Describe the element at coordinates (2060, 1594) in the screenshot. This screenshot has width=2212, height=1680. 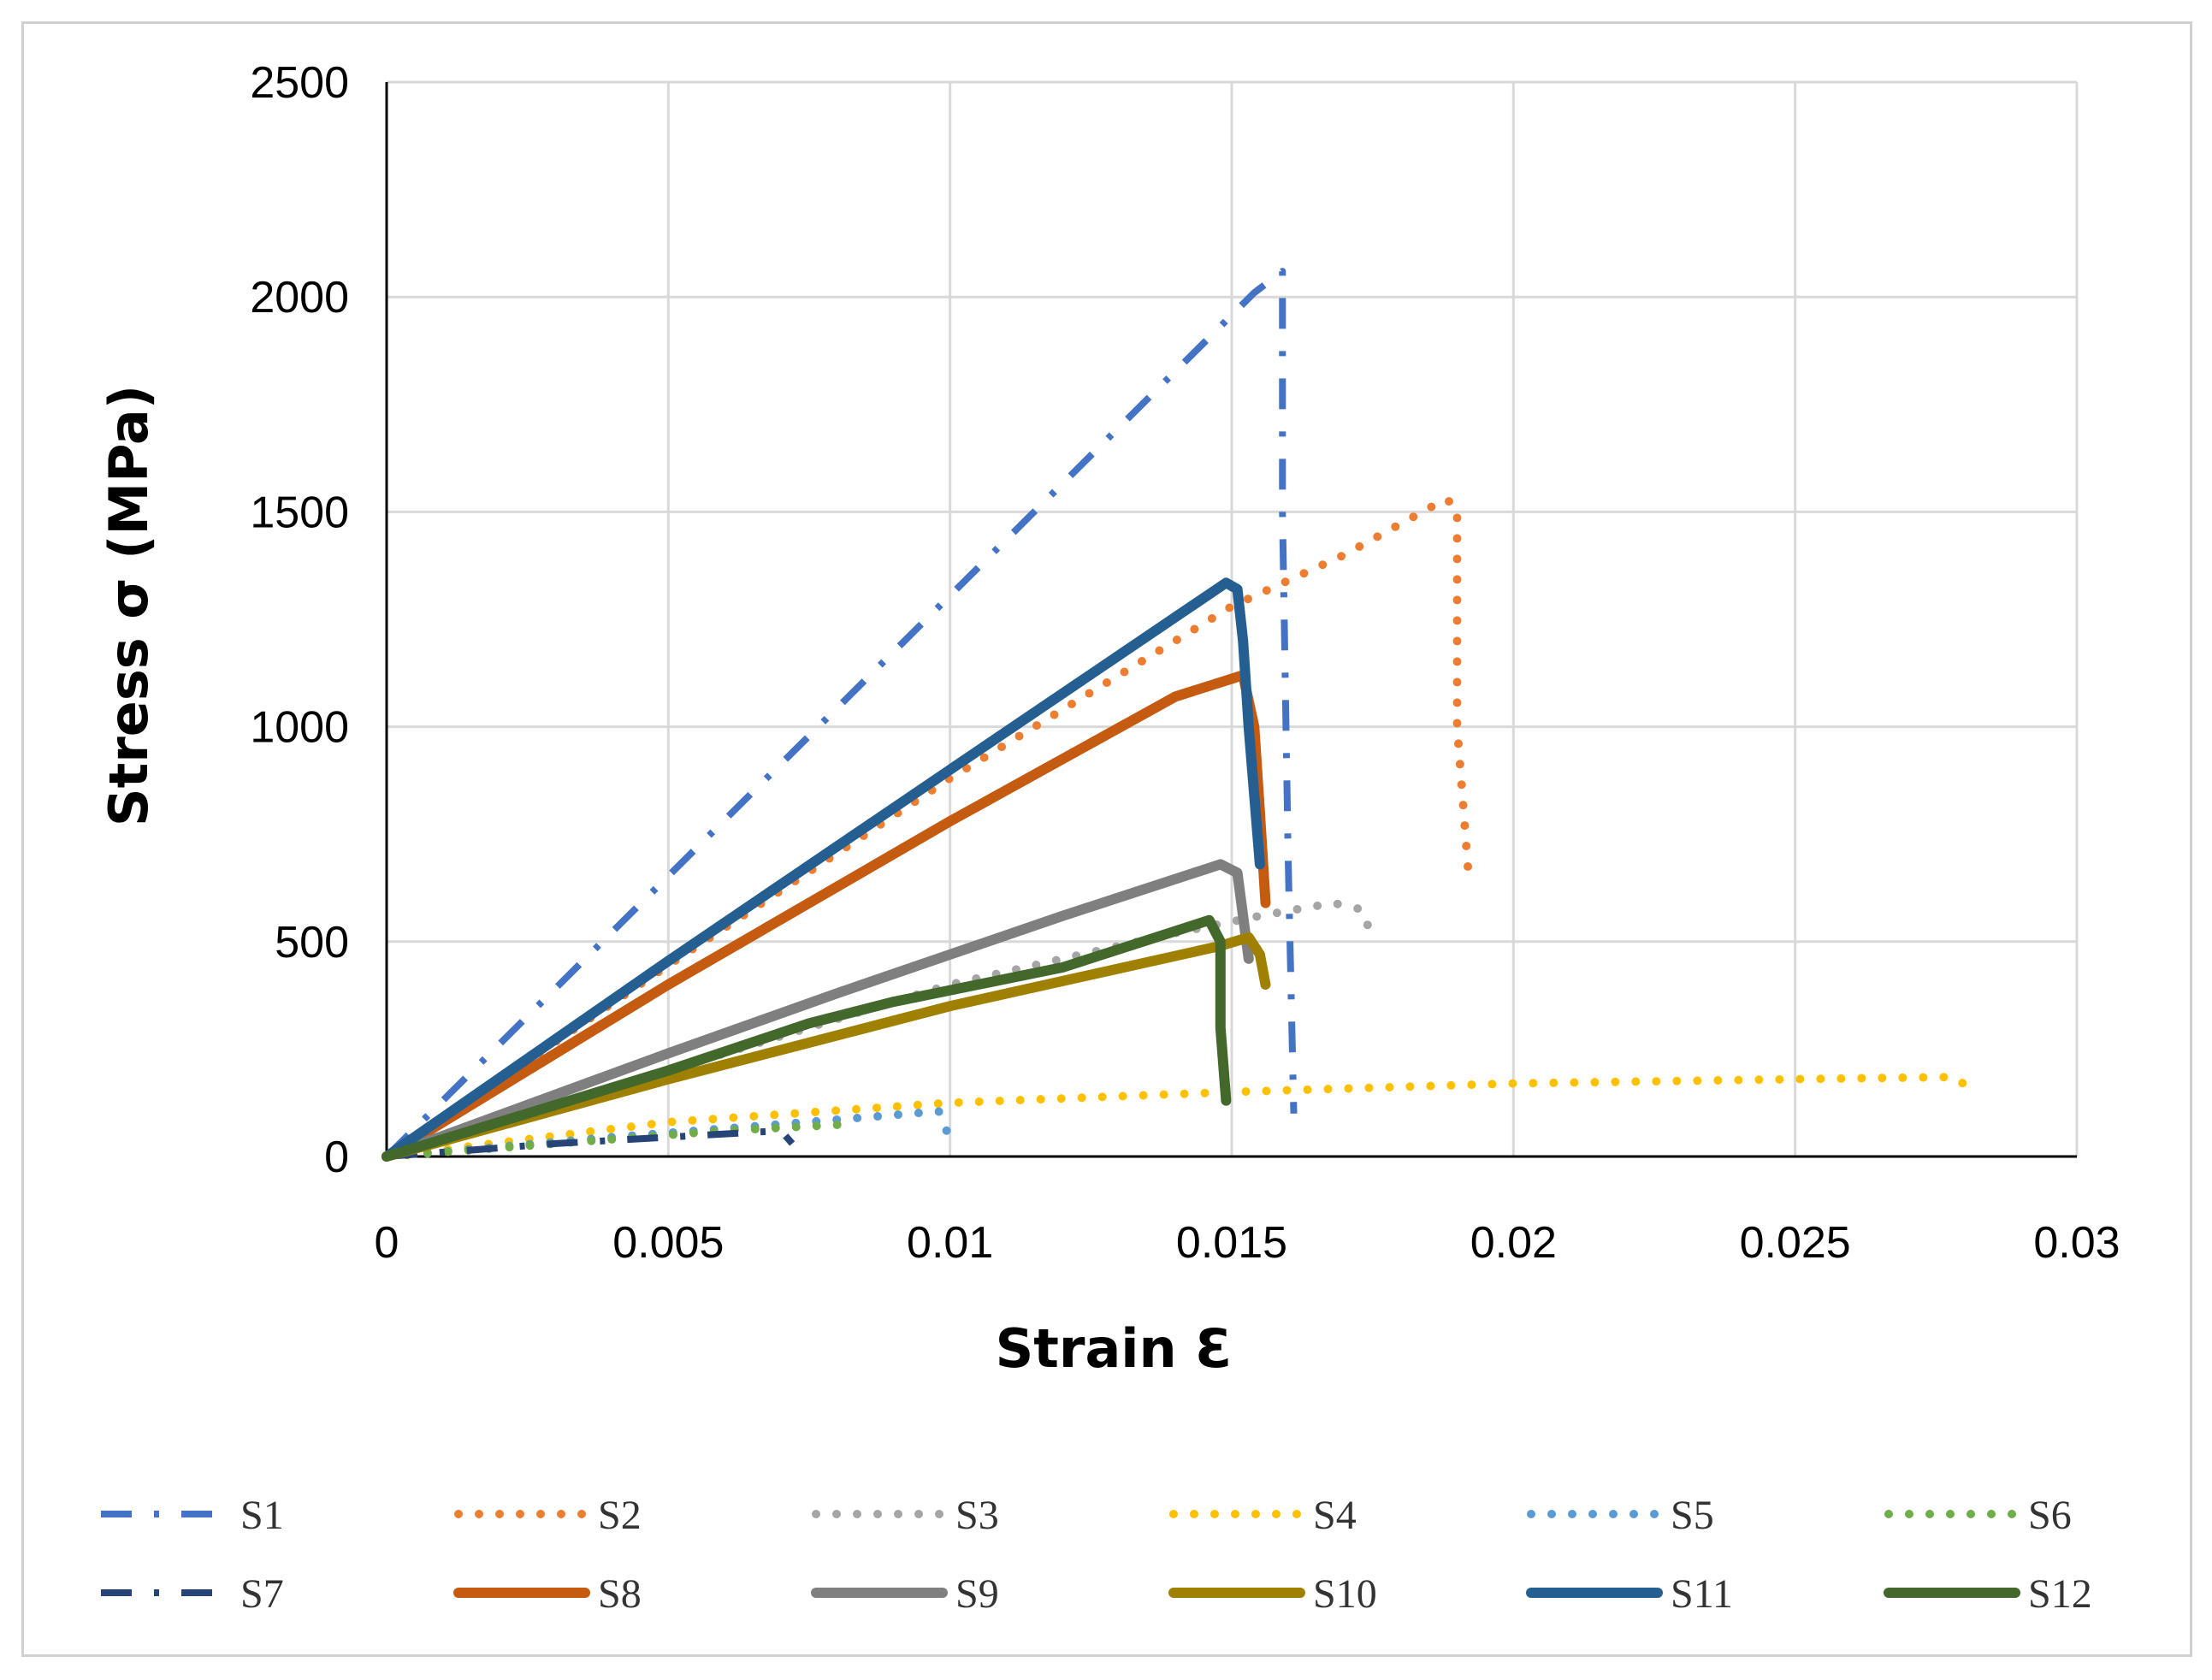
I see `legend-label-s12: S12` at that location.